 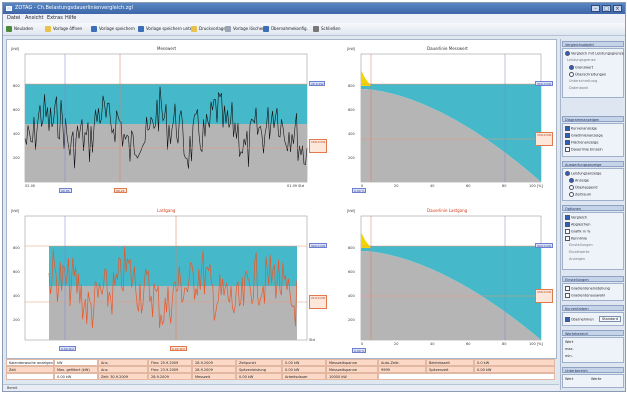 What do you see at coordinates (587, 288) in the screenshot?
I see `option-gradienteneinstellung: Gradienteneinstellung` at bounding box center [587, 288].